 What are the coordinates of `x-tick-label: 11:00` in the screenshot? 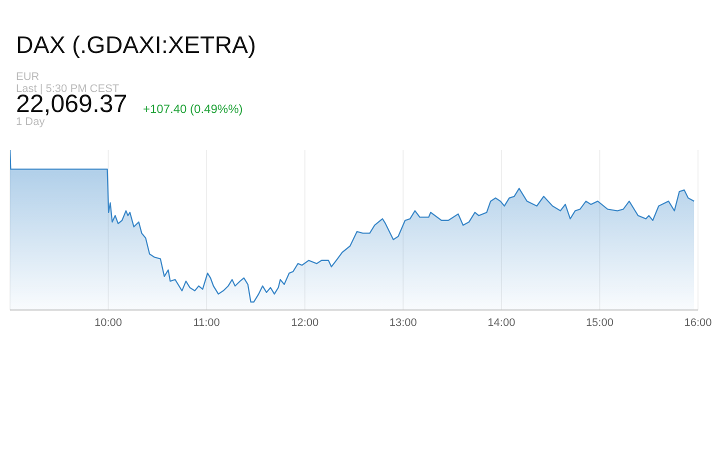 It's located at (206, 322).